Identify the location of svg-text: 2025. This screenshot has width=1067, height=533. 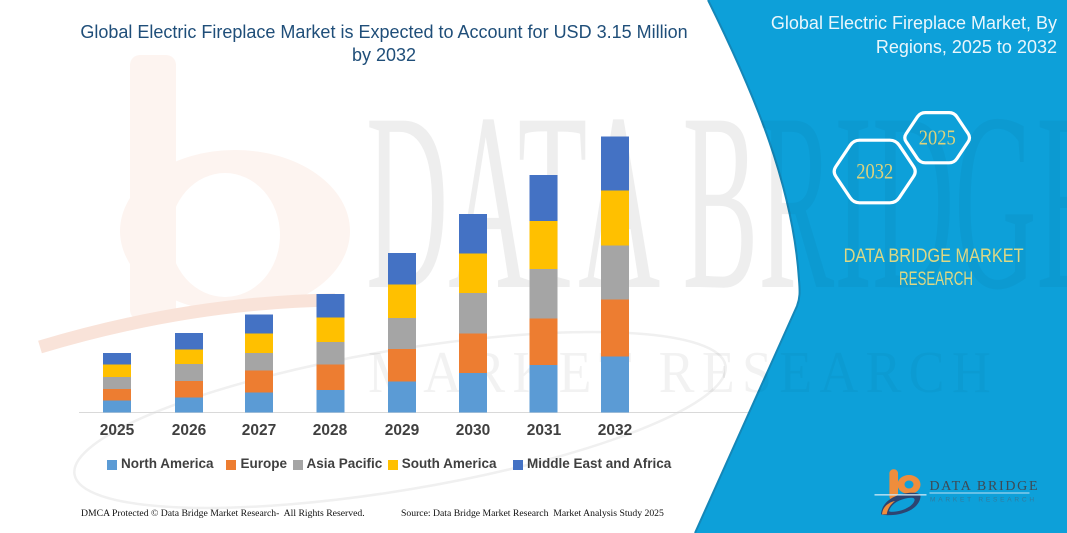
(937, 138).